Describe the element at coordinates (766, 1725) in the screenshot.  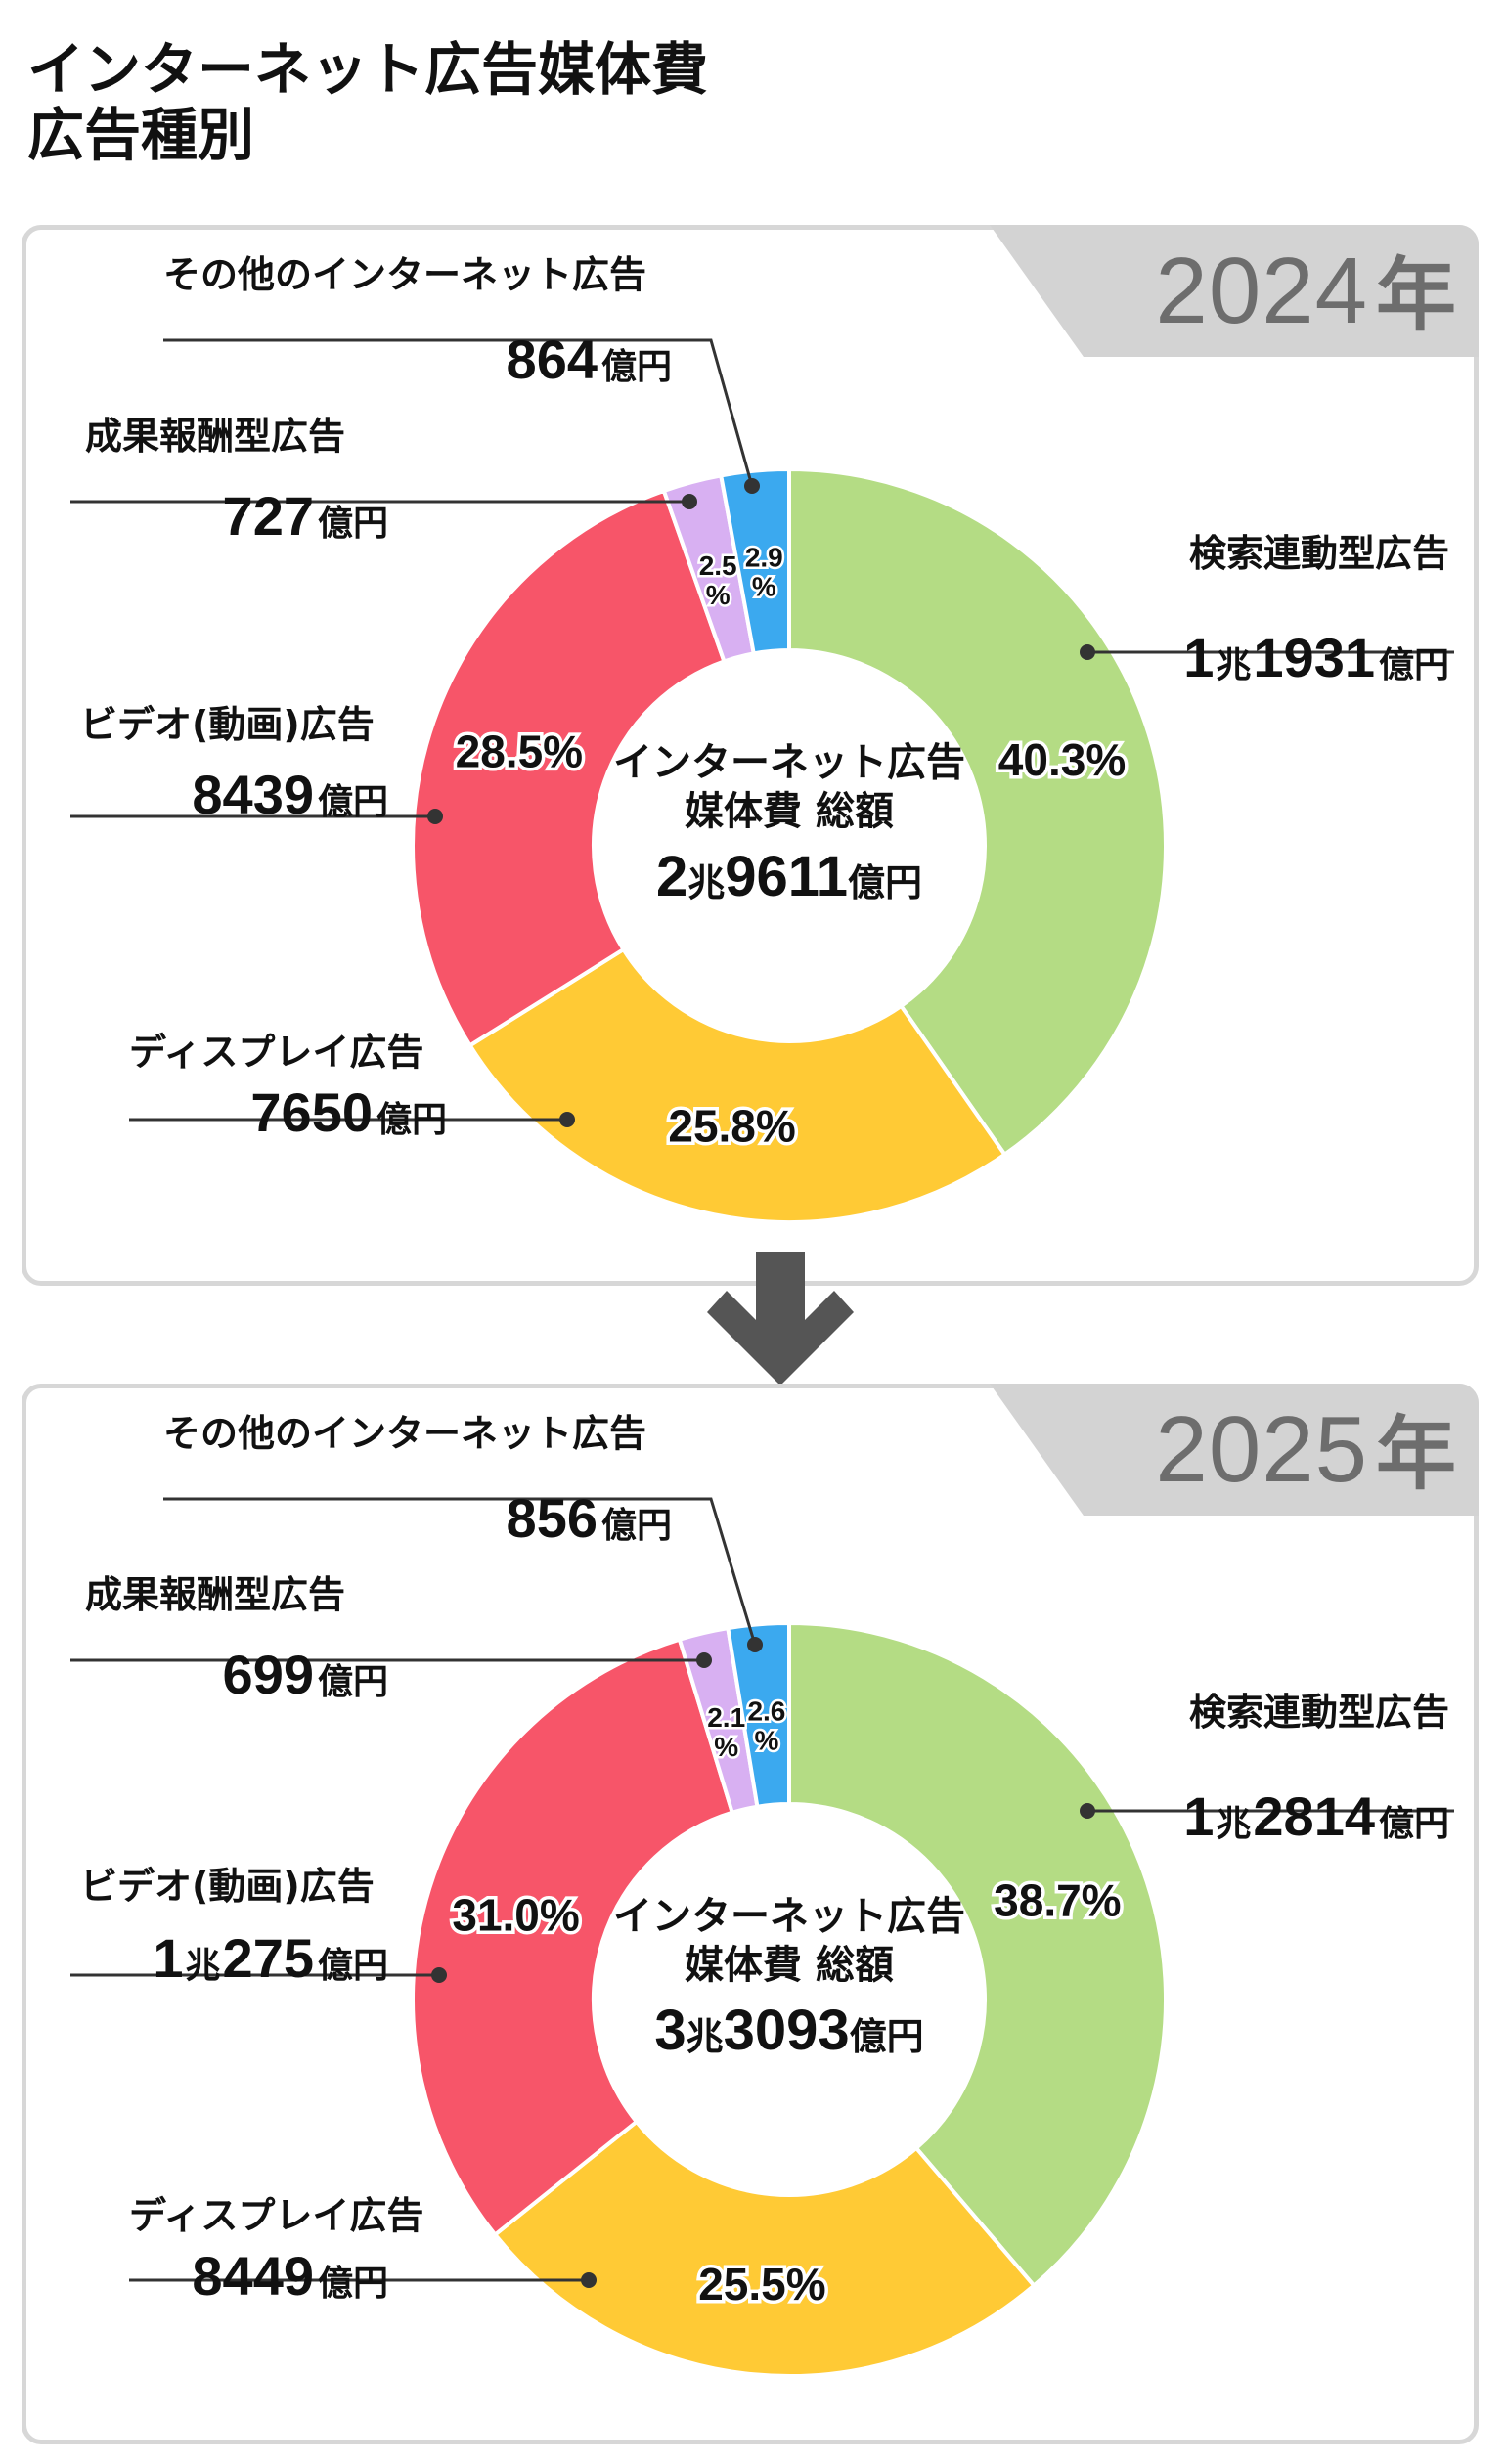
I see `percent-label: 2.6%` at that location.